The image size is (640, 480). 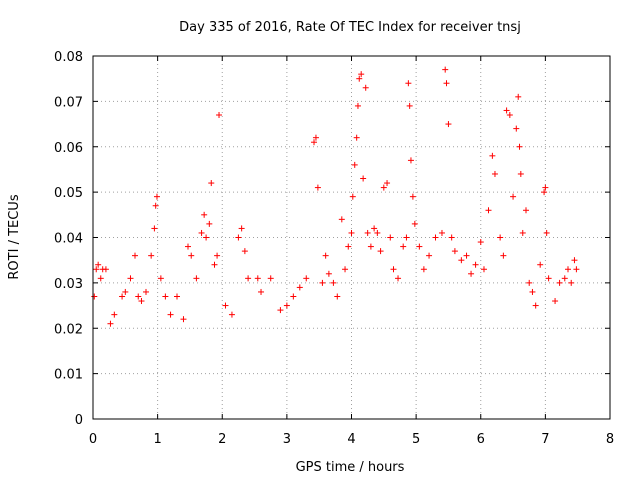 I want to click on y-axis-label: ROTI / TECUs, so click(x=14, y=236).